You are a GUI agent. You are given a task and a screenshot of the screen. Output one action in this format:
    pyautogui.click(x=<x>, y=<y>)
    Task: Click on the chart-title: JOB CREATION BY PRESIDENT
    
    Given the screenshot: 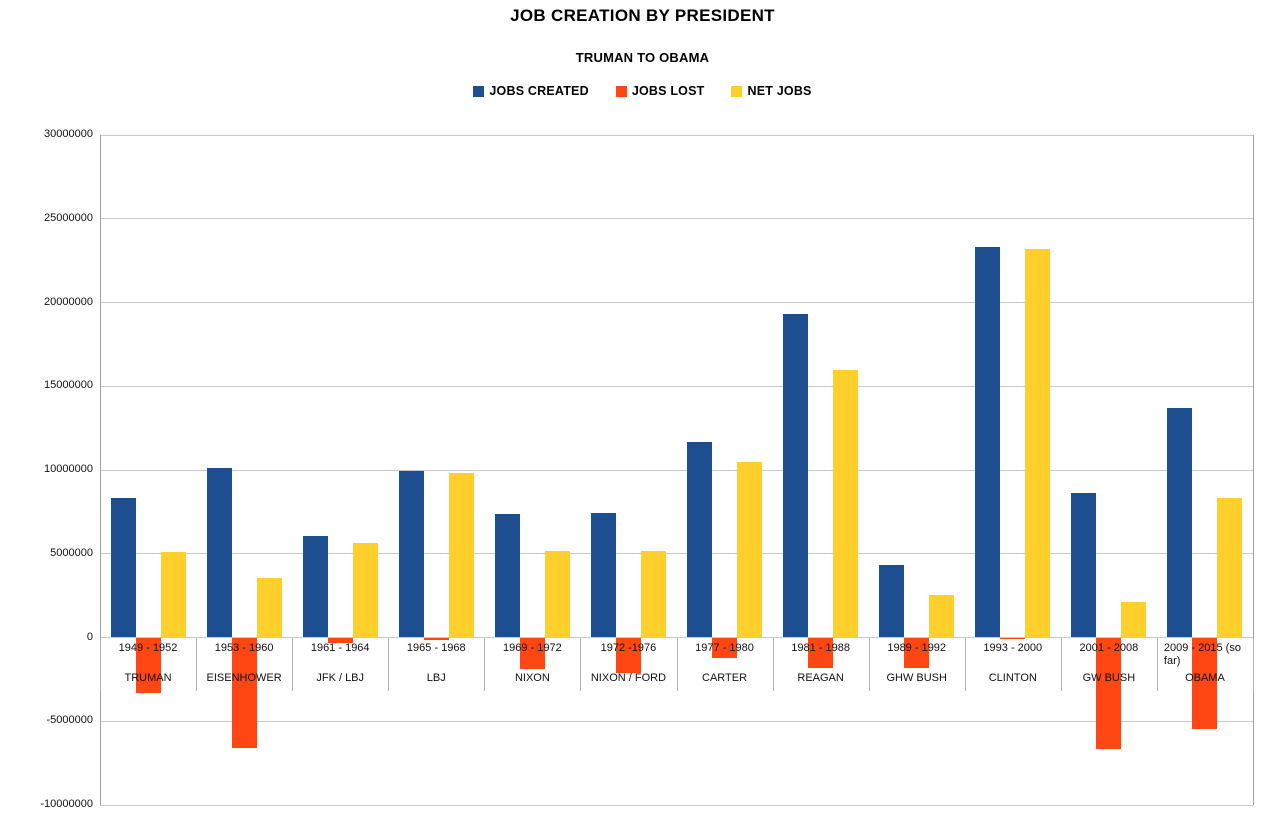 What is the action you would take?
    pyautogui.click(x=642, y=15)
    